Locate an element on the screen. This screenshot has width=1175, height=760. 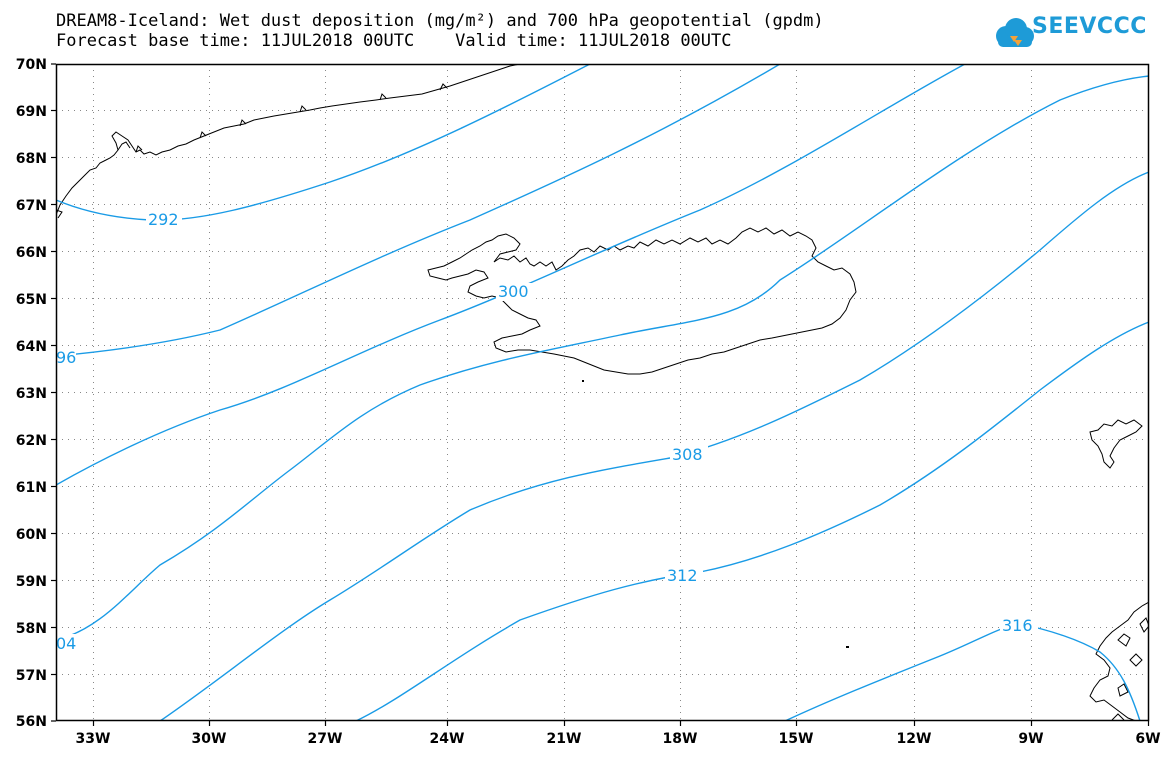
faroe-islands is located at coordinates (1116, 444).